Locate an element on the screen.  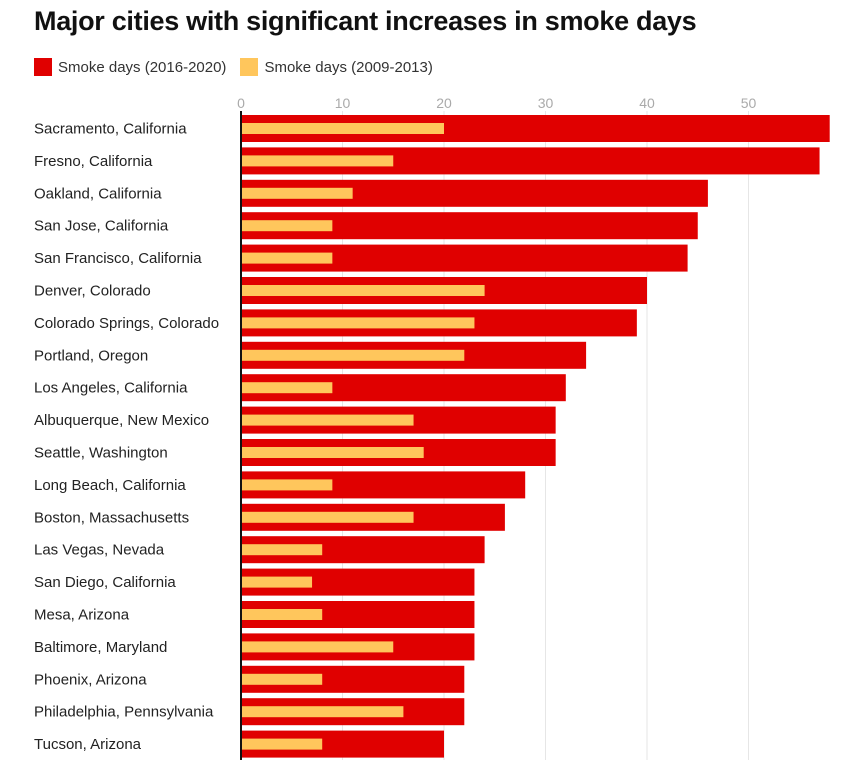
category-label-mesa-arizona: Mesa, Arizona is located at coordinates (82, 615).